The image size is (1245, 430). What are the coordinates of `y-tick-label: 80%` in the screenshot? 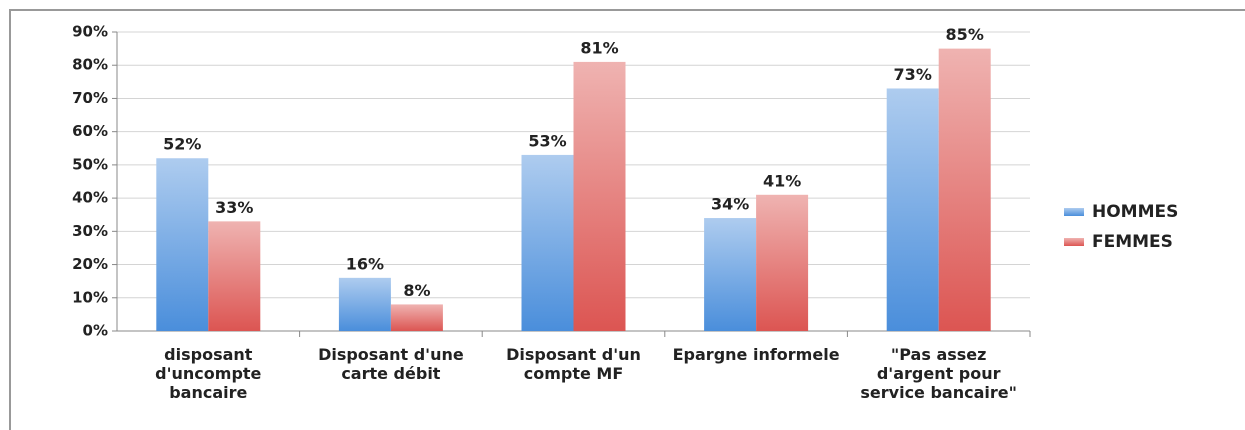 It's located at (90, 65).